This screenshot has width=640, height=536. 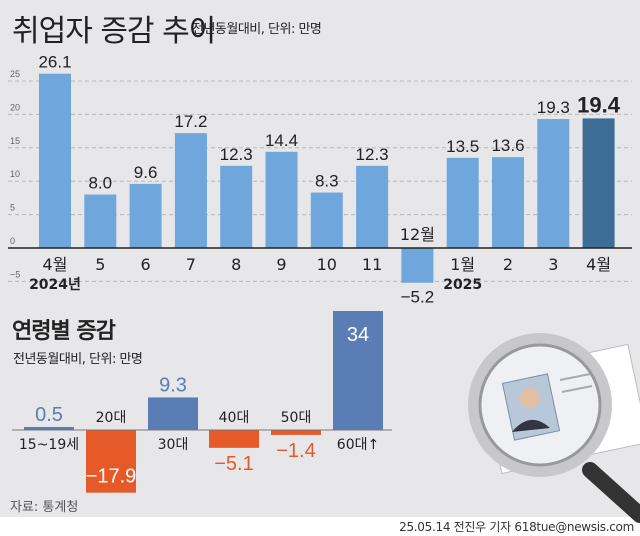 What do you see at coordinates (462, 285) in the screenshot?
I see `year-label: 2025` at bounding box center [462, 285].